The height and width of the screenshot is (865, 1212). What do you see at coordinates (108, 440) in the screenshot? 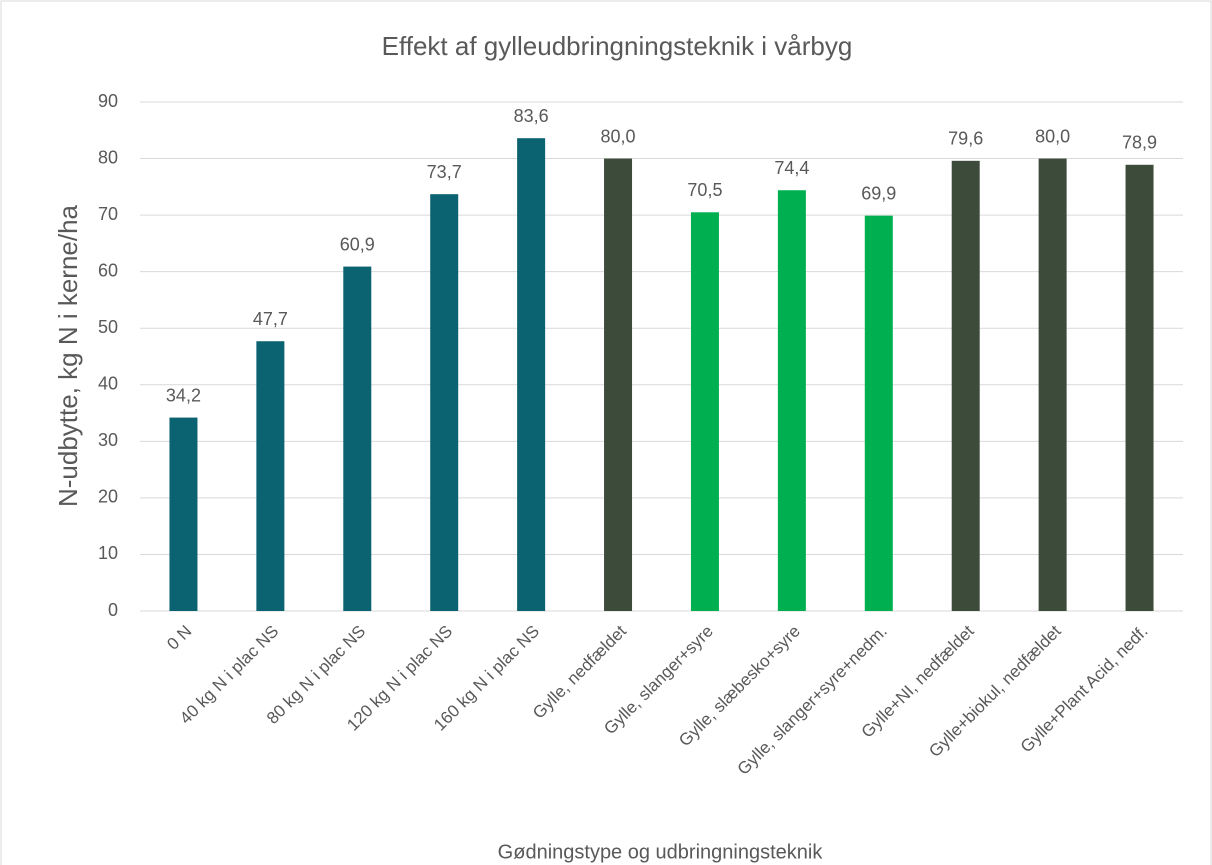
I see `y-tick-label: 30` at bounding box center [108, 440].